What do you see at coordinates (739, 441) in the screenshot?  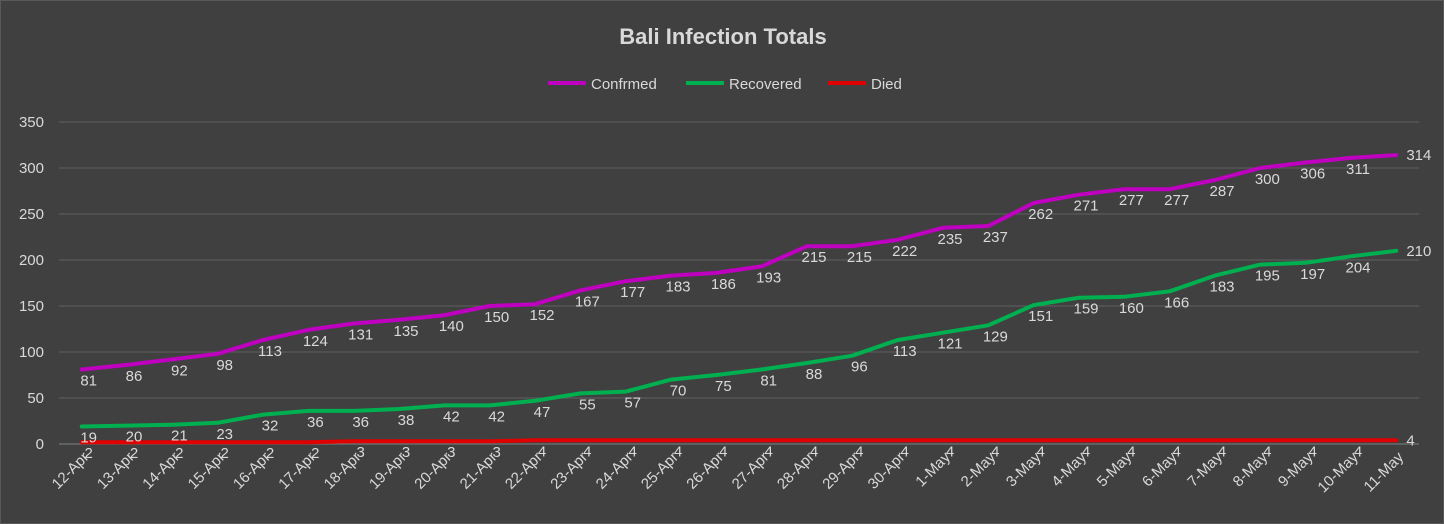 I see `series-line` at bounding box center [739, 441].